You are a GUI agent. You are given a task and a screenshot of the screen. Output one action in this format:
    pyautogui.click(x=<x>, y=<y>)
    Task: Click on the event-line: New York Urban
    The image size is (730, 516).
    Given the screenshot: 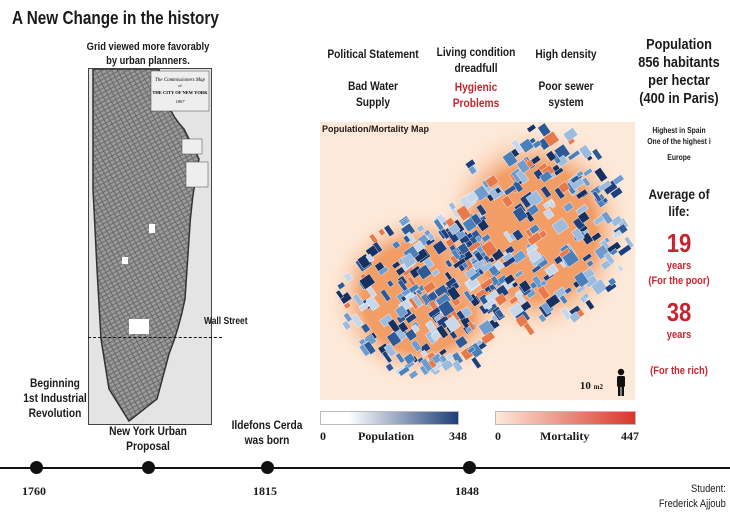 What is the action you would take?
    pyautogui.click(x=148, y=431)
    